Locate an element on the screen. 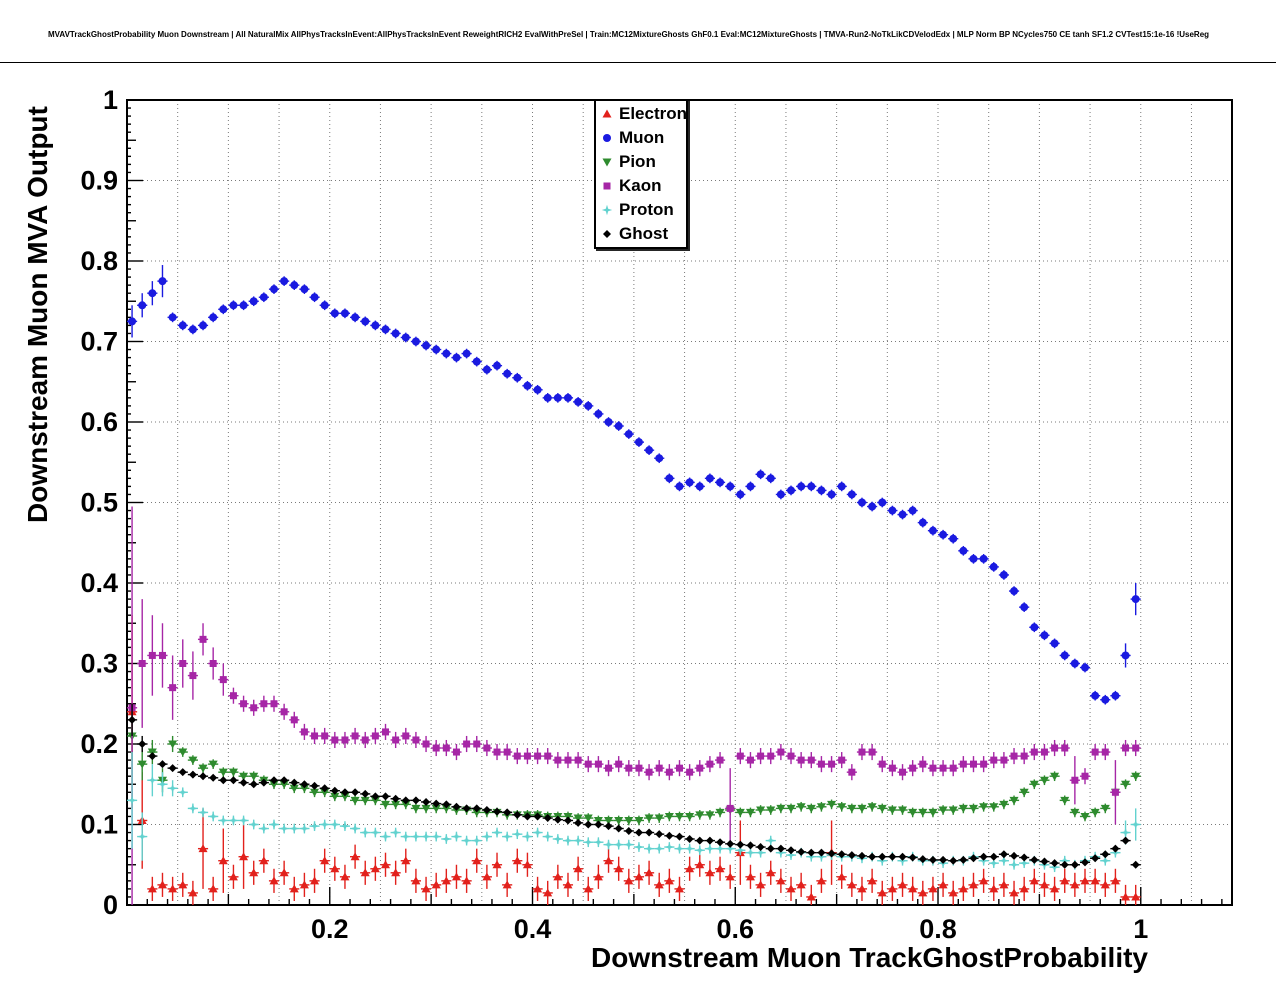 This screenshot has width=1276, height=996. legend-label: Kaon is located at coordinates (640, 185).